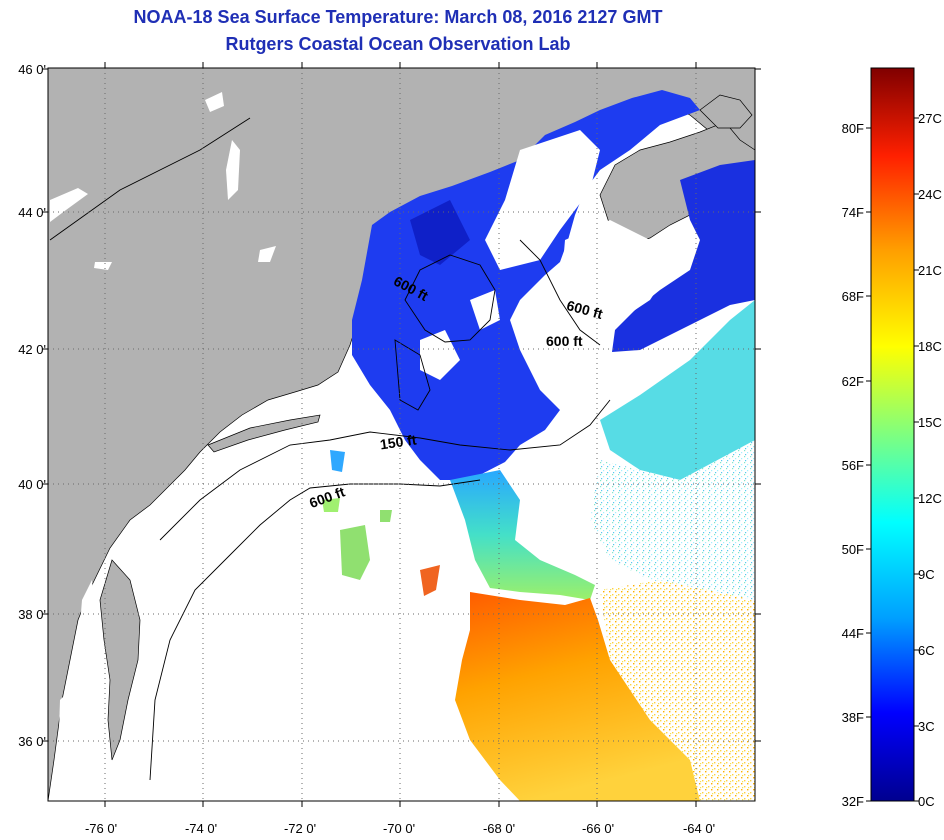 The width and height of the screenshot is (944, 840). What do you see at coordinates (930, 118) in the screenshot?
I see `cb-label-27C: 27C` at bounding box center [930, 118].